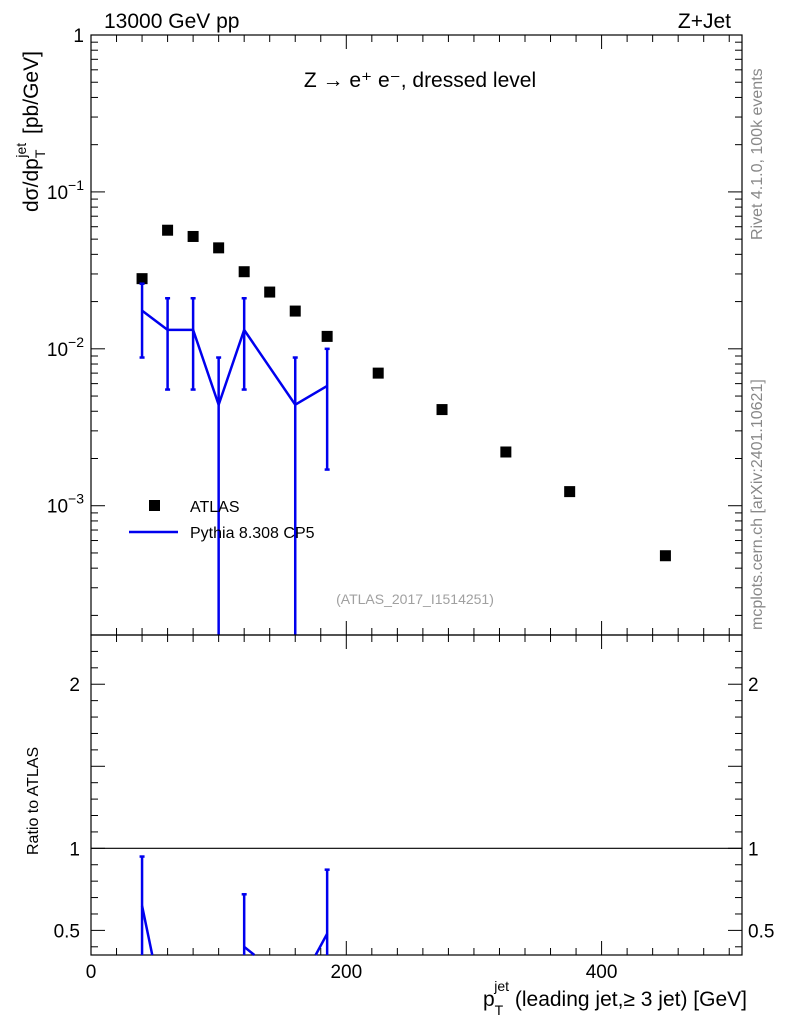  Describe the element at coordinates (615, 998) in the screenshot. I see `x-axis-label: pTjet (leading jet,≥ 3 jet) [GeV]` at that location.